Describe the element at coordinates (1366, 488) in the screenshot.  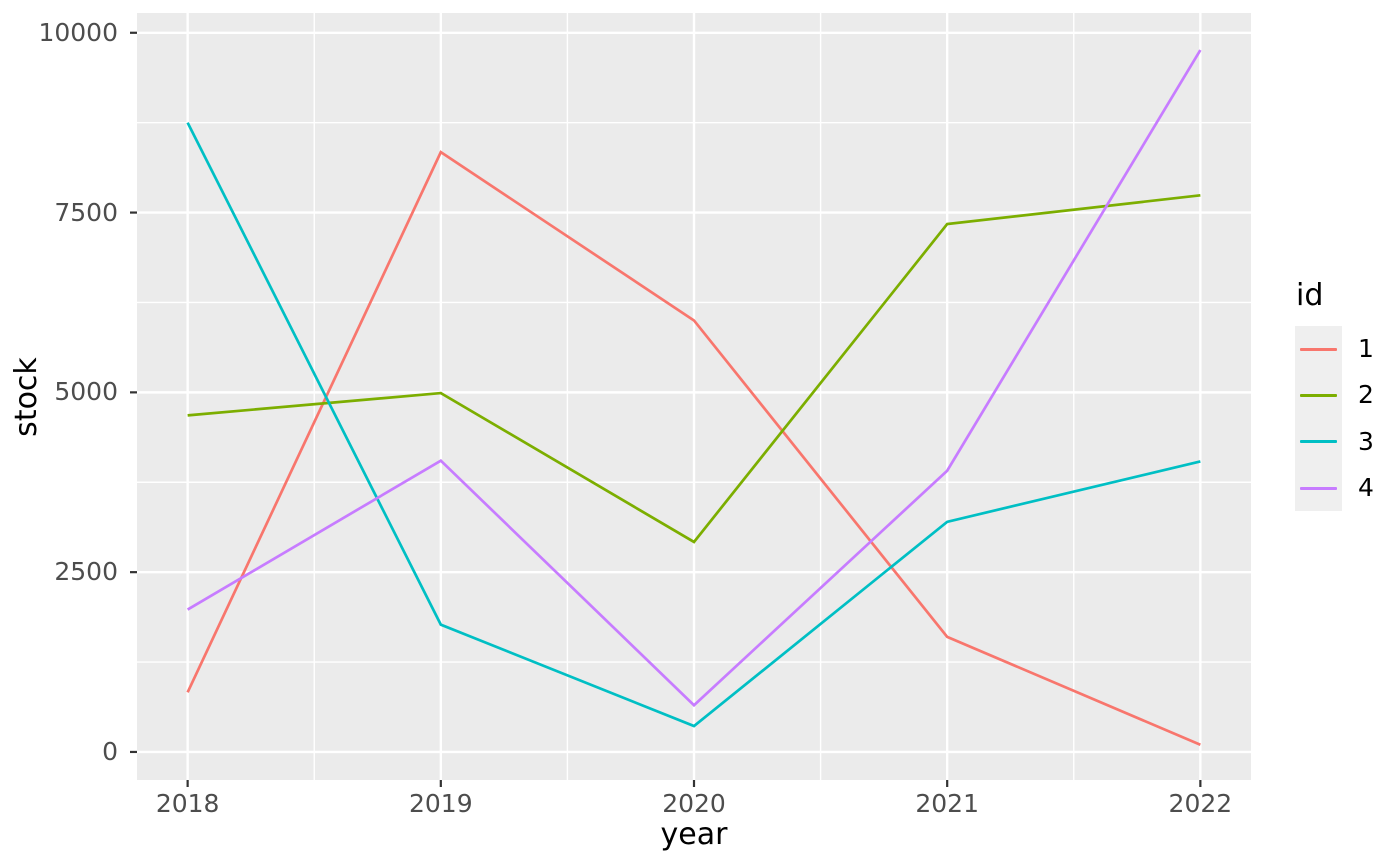
I see `legend-label: 4` at that location.